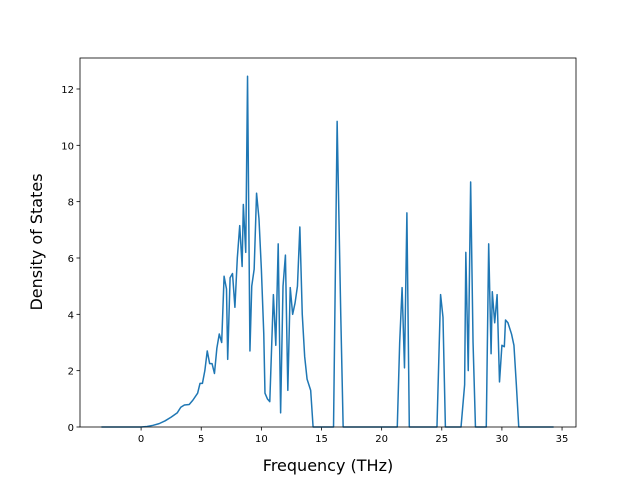 This screenshot has height=480, width=640. I want to click on y-tick-label: 8, so click(71, 203).